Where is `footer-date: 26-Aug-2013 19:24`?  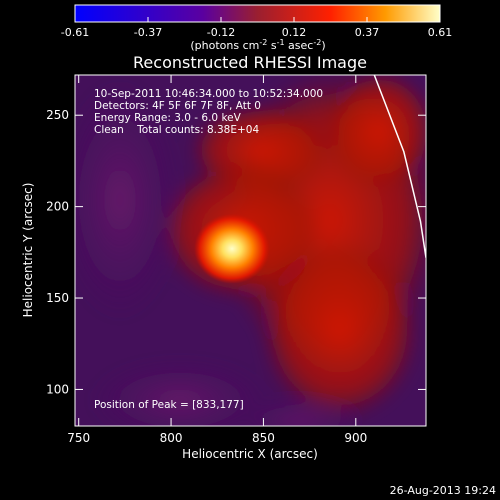 footer-date: 26-Aug-2013 19:24 is located at coordinates (443, 490).